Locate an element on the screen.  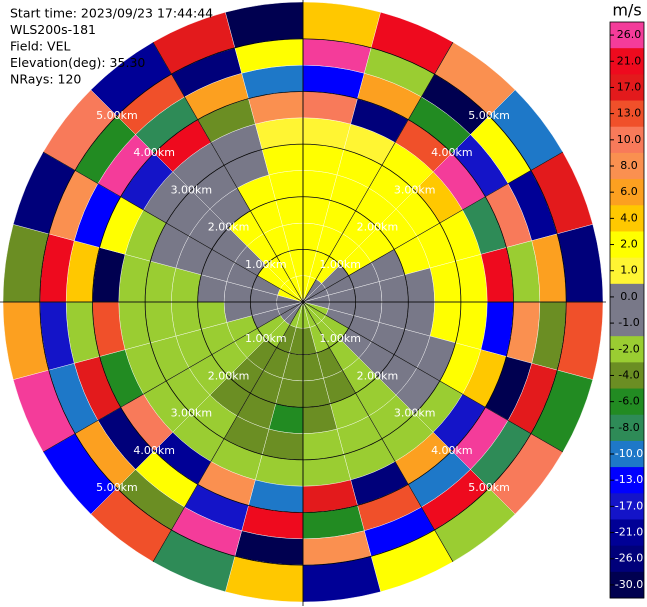
colorbar-label: -17.0 is located at coordinates (629, 505).